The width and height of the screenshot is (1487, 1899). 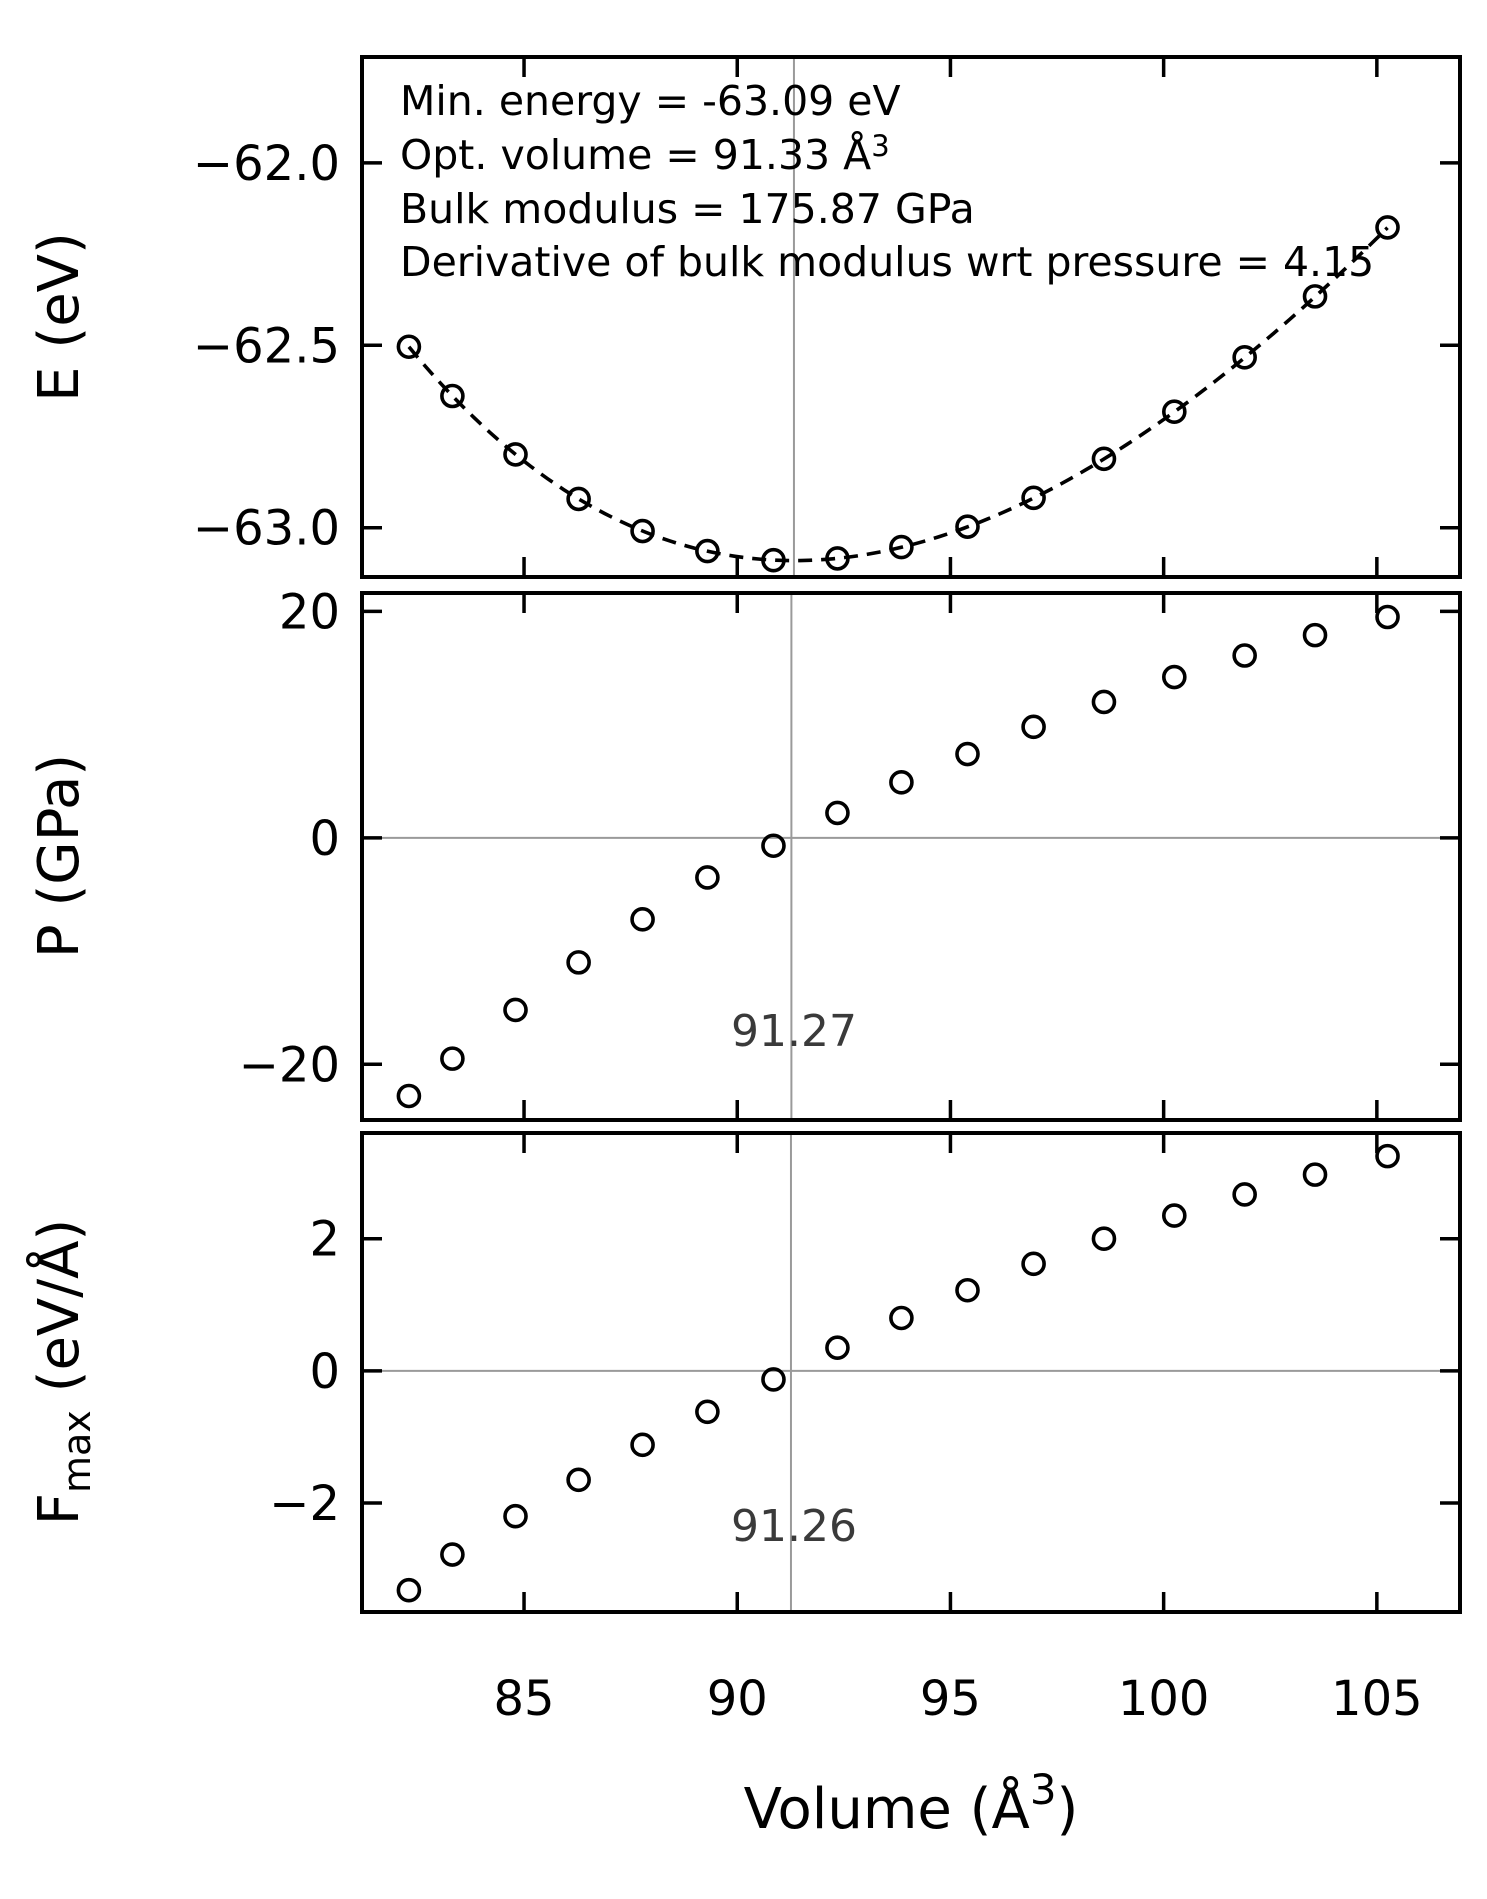 I want to click on x-tick-label: 100, so click(x=1164, y=1699).